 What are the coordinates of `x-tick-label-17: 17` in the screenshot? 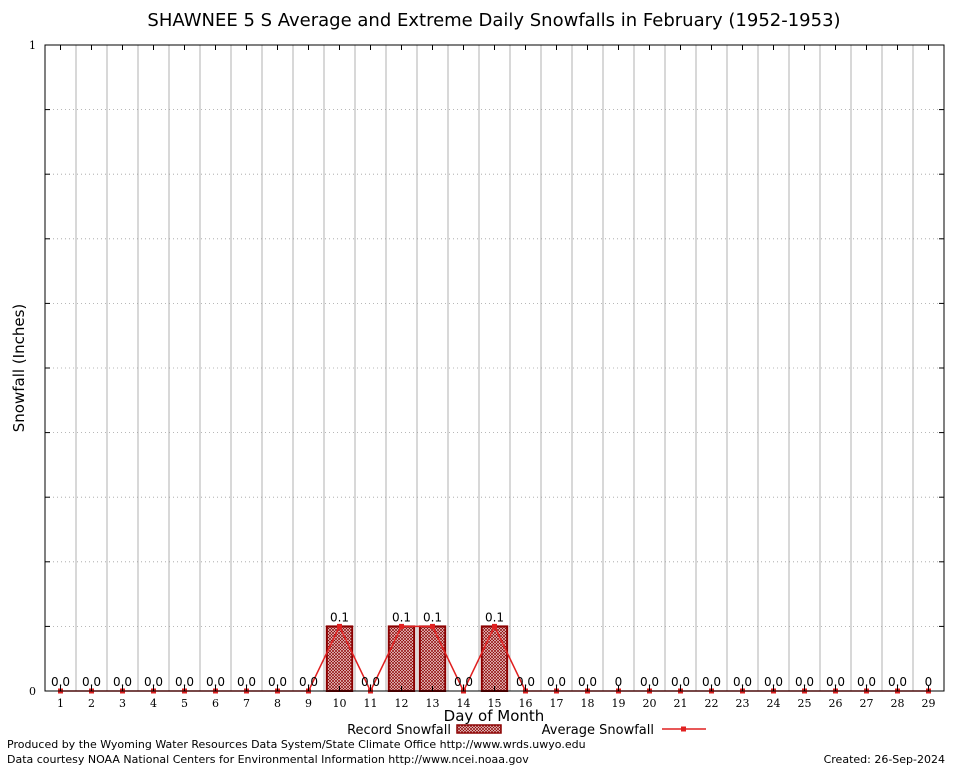 It's located at (557, 703).